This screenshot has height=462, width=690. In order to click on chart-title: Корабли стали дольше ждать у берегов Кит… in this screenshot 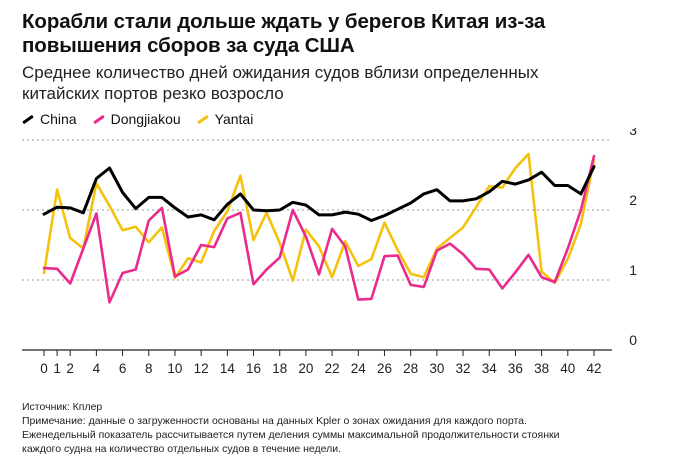, I will do `click(342, 34)`.